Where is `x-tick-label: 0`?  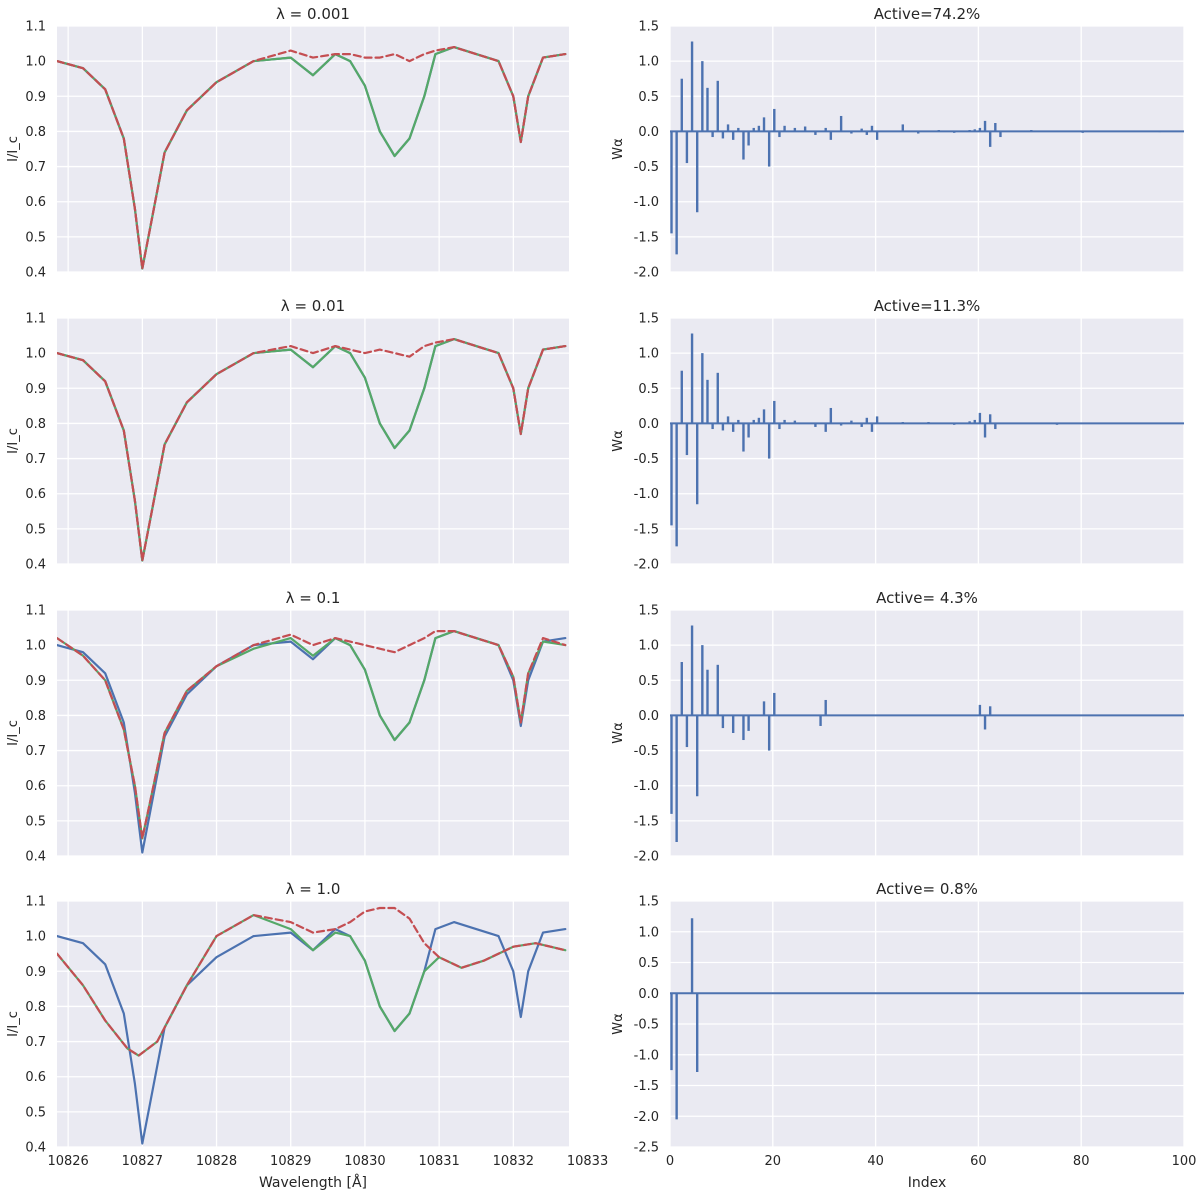
x-tick-label: 0 is located at coordinates (670, 1161).